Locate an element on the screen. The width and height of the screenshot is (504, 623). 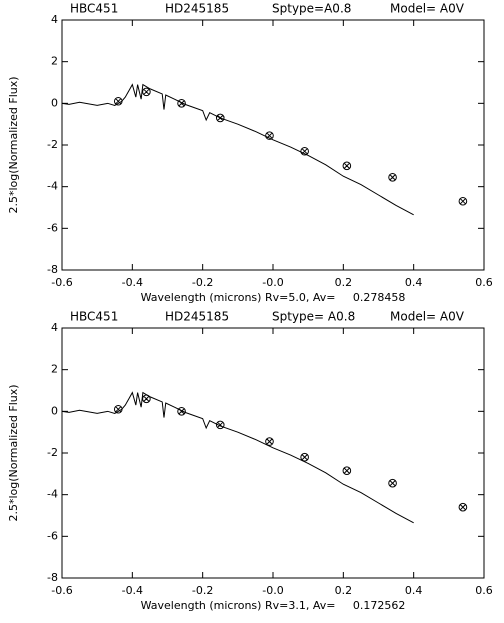
header-text: Sptype=A0.8 is located at coordinates (311, 9).